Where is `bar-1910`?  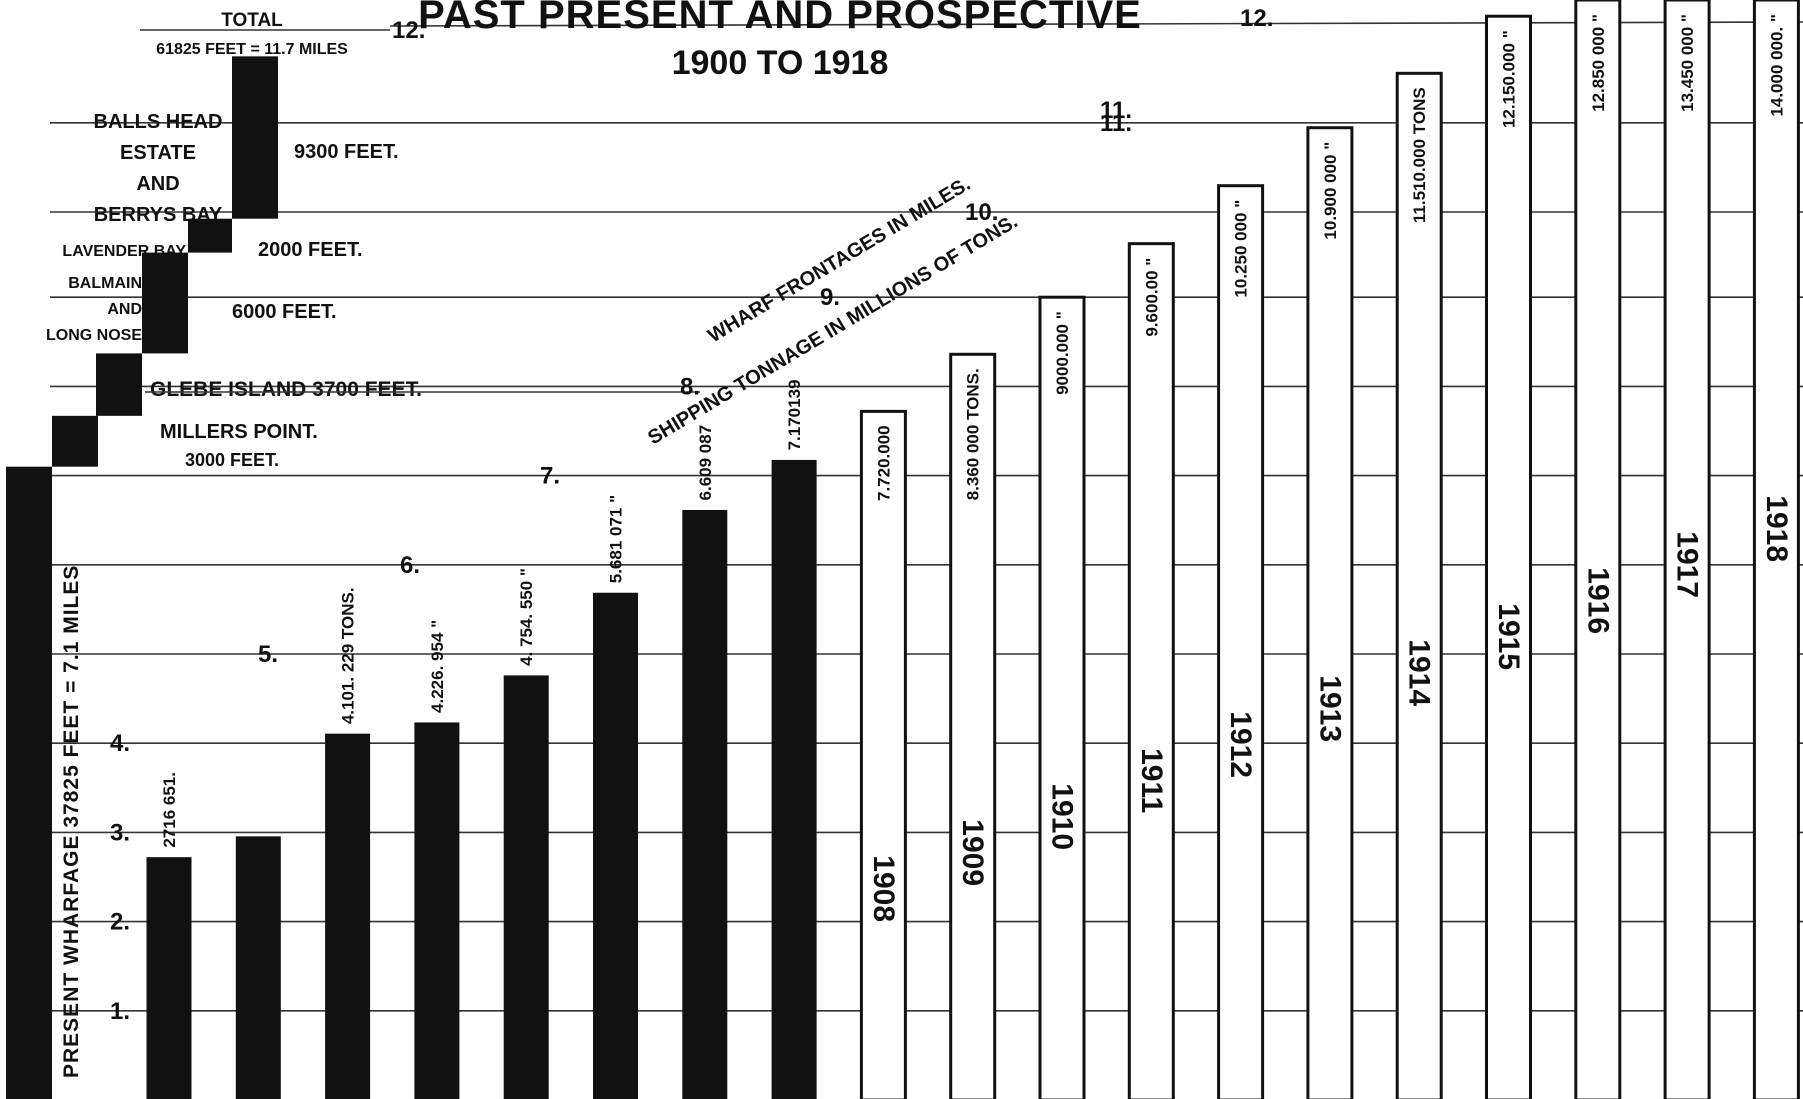 bar-1910 is located at coordinates (1062, 697).